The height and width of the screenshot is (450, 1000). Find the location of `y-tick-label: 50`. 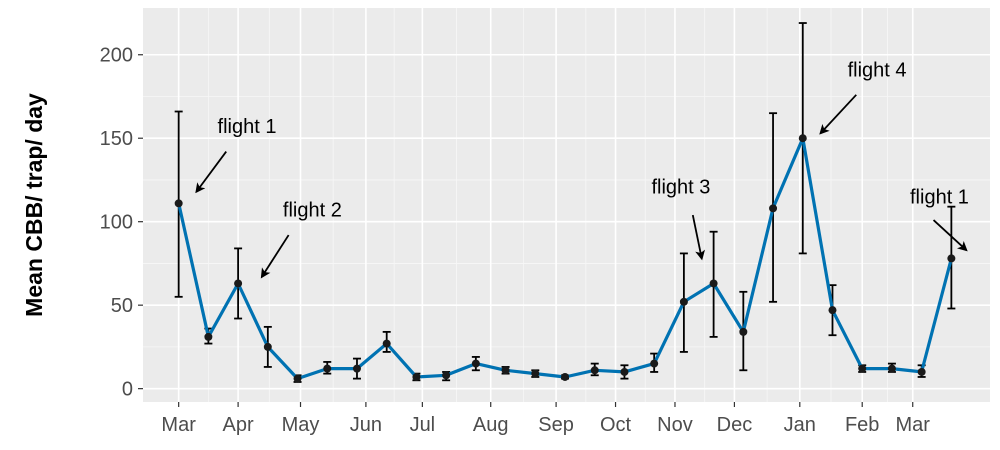

y-tick-label: 50 is located at coordinates (122, 306).